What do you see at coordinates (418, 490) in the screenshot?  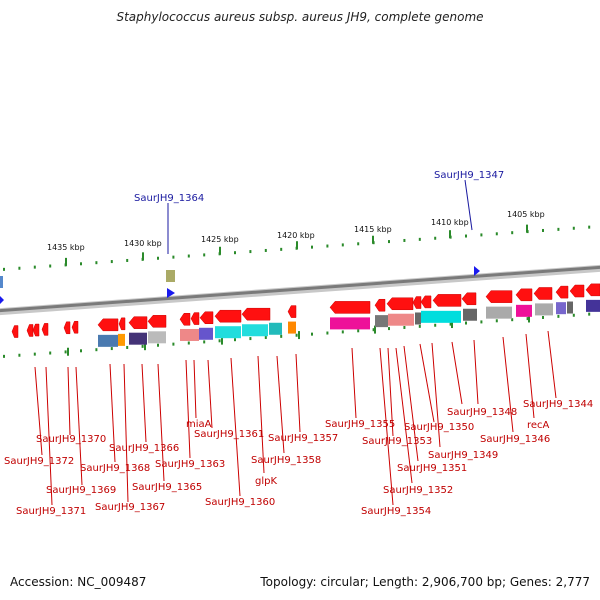 I see `gene-label: SaurJH9_1352` at bounding box center [418, 490].